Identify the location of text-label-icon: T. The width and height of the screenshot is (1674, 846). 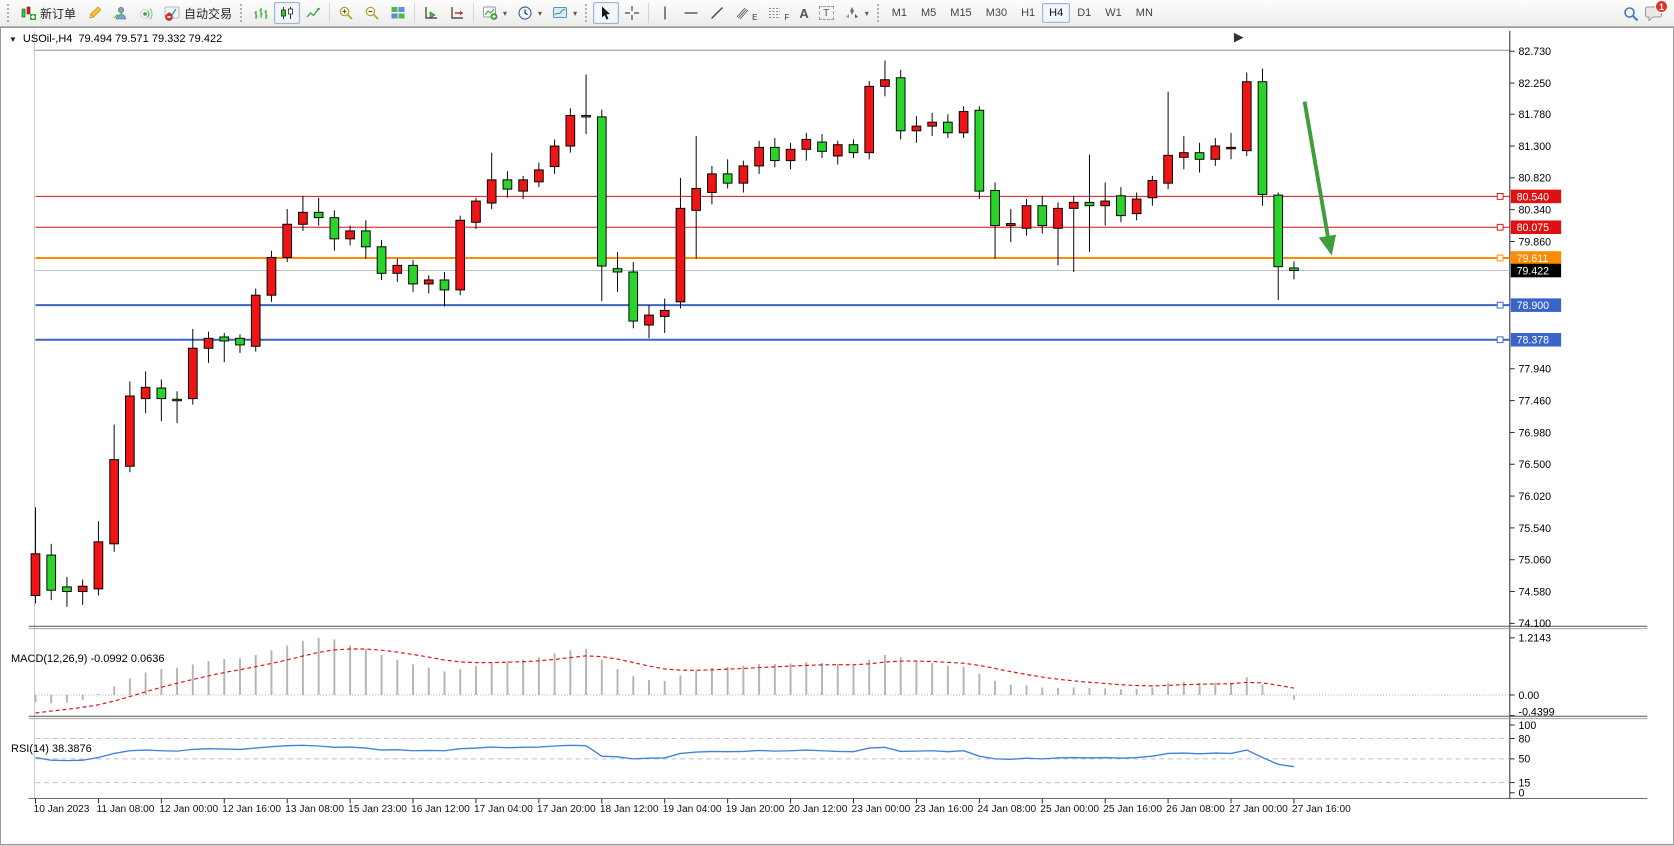
(826, 13).